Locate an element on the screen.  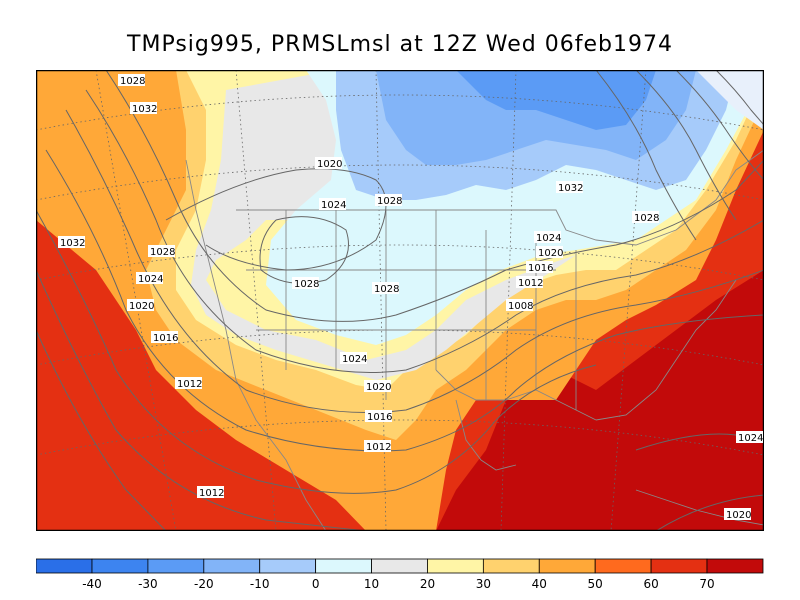
legend-tick-label: 0 is located at coordinates (316, 584).